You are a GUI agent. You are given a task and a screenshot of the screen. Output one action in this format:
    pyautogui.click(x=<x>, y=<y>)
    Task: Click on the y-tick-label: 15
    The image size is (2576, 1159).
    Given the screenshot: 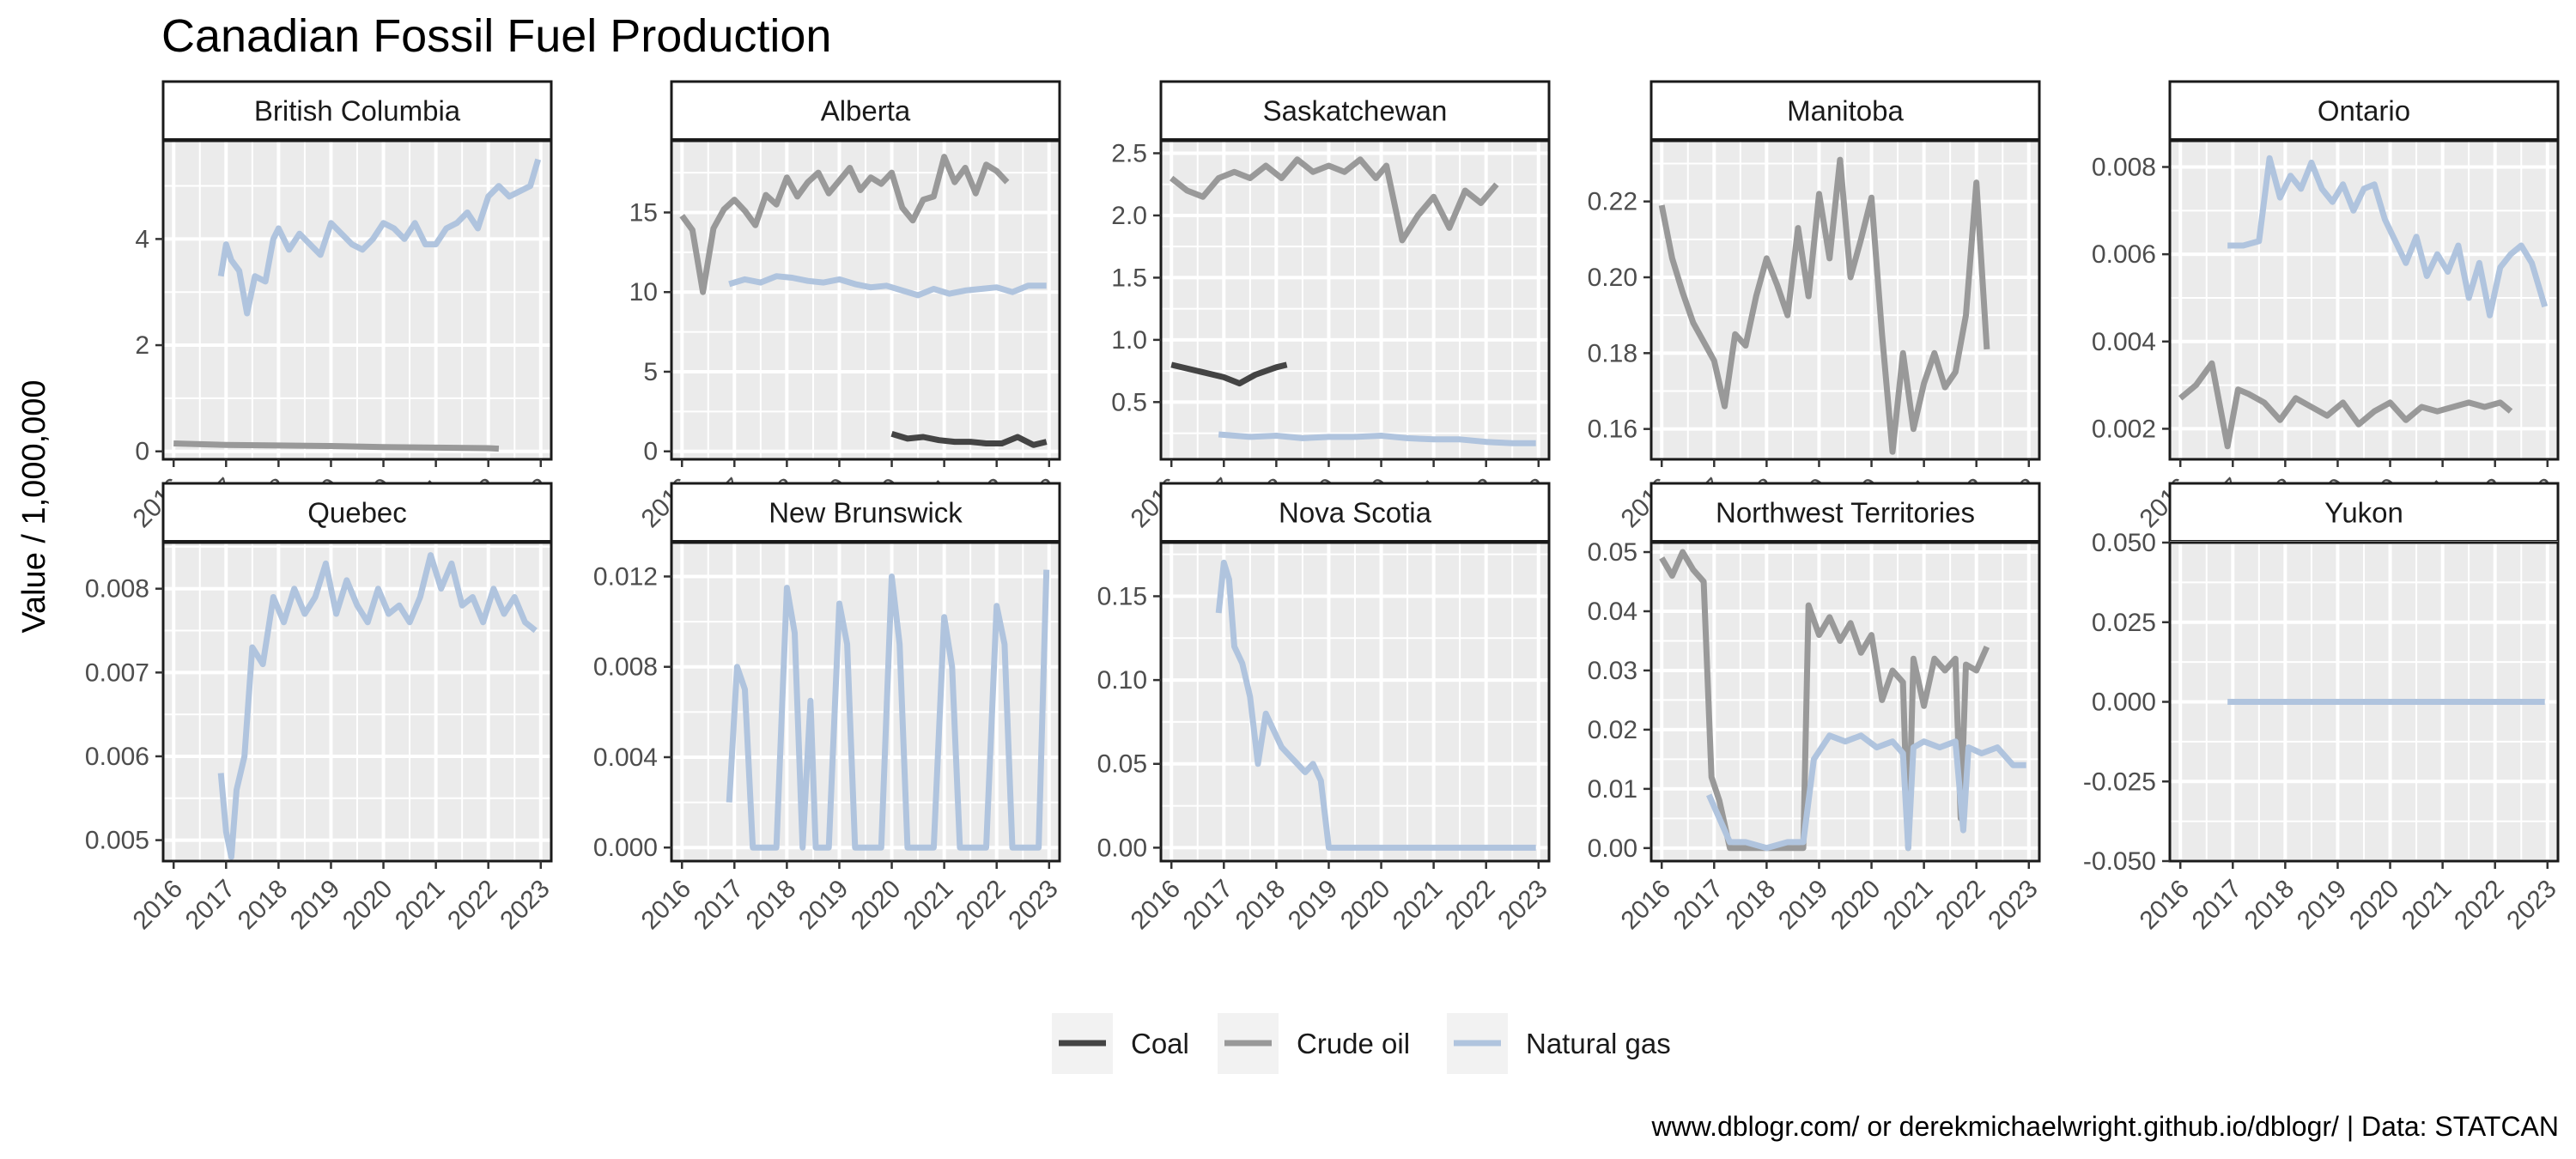 What is the action you would take?
    pyautogui.click(x=643, y=213)
    